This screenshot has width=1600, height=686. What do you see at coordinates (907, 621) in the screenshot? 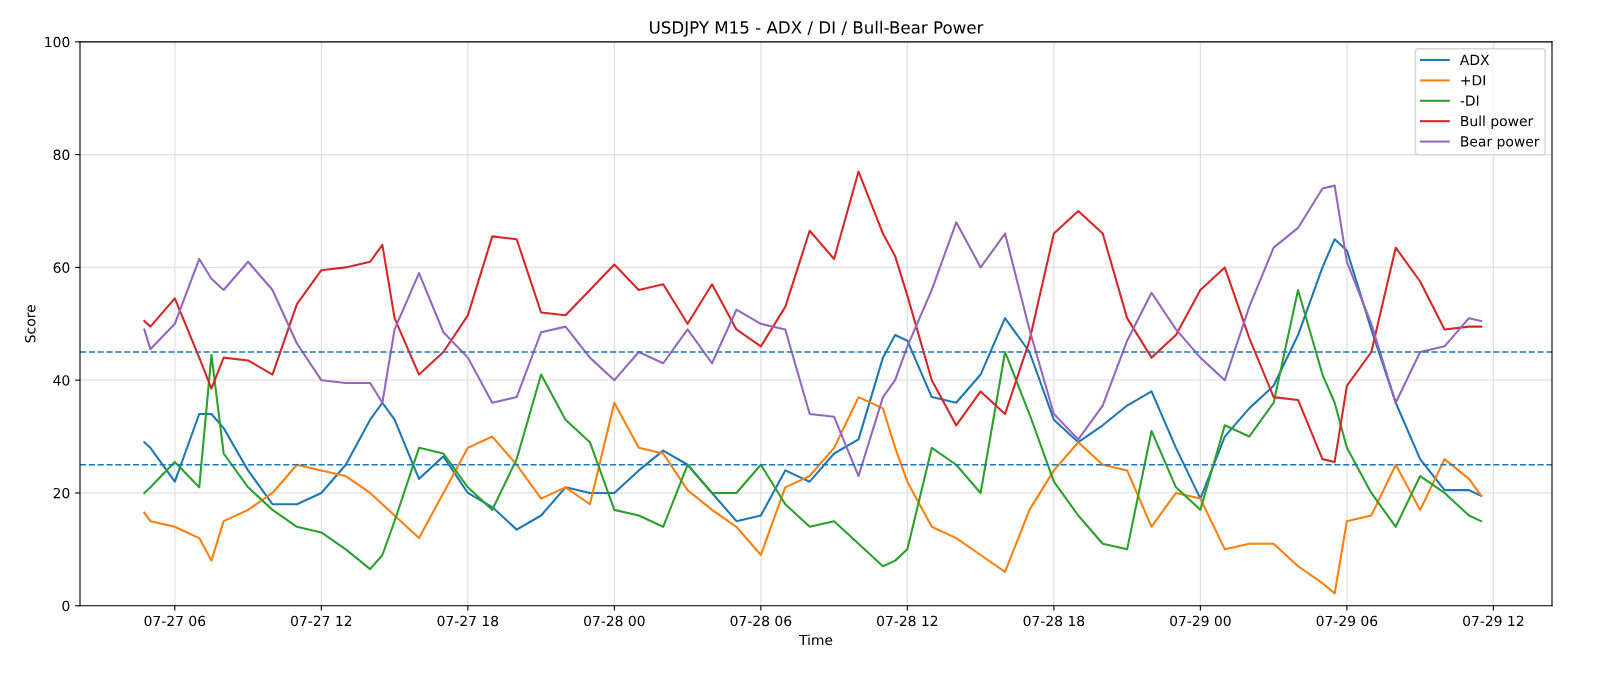
I see `x-tick-label: 07-28 12` at bounding box center [907, 621].